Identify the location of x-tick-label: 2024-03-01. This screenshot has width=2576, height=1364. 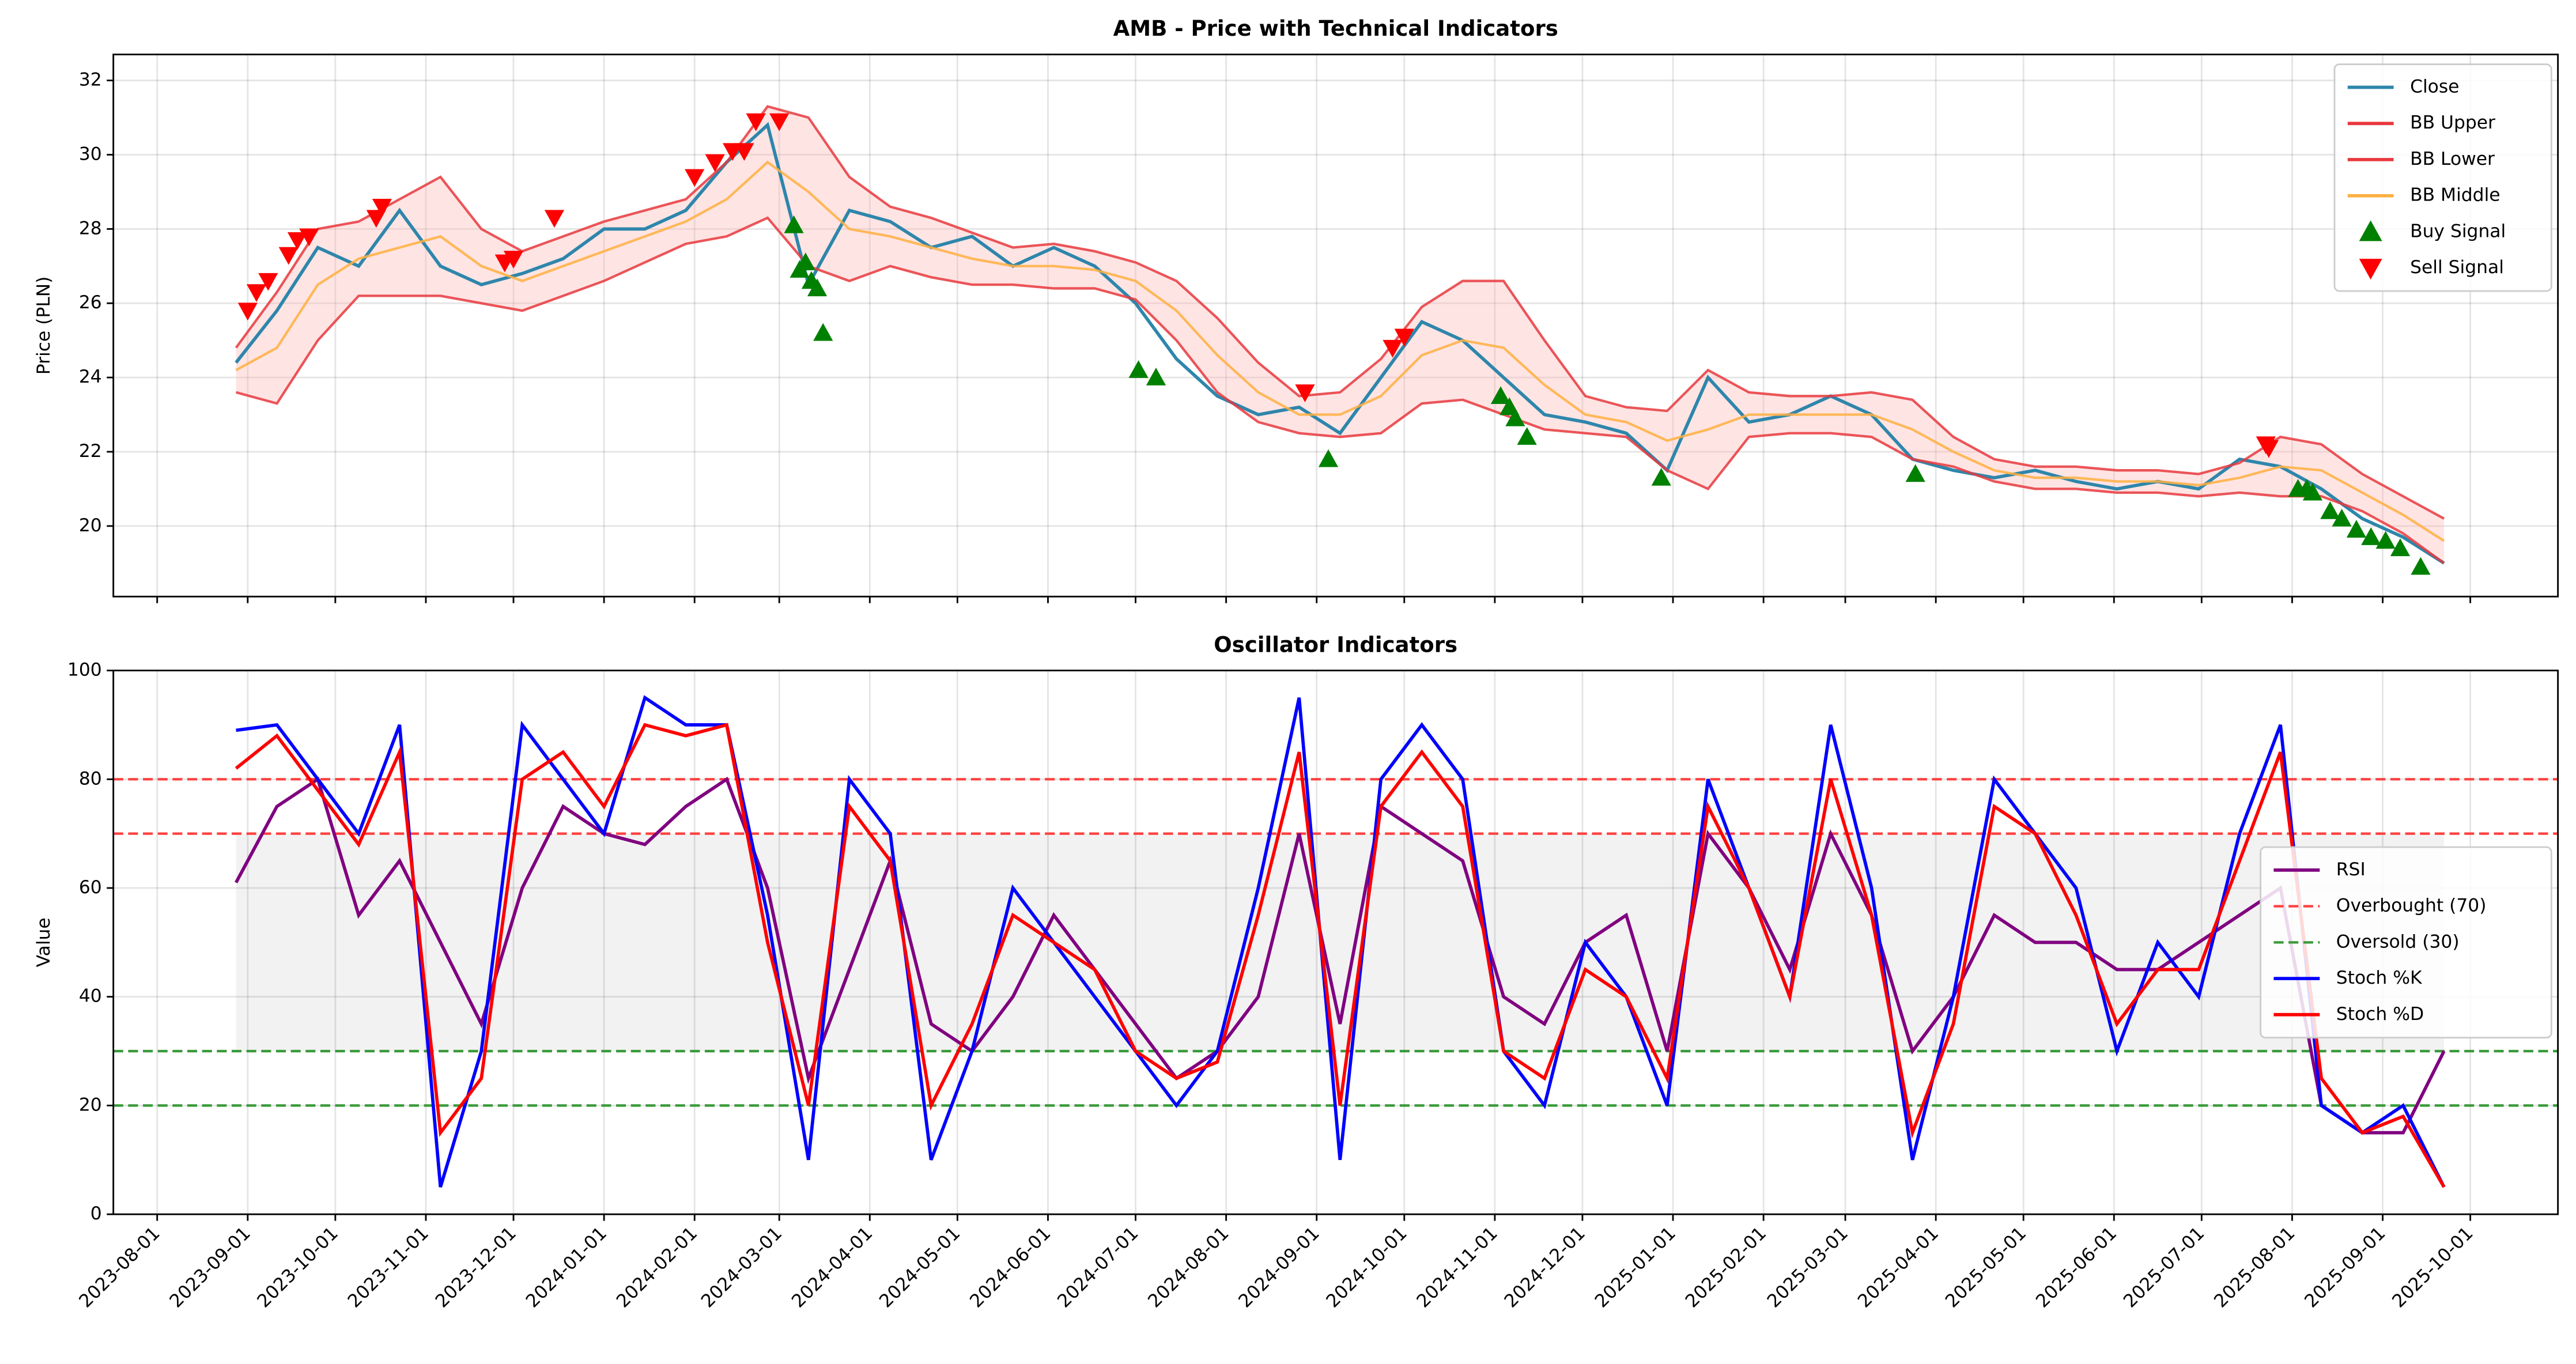
(741, 1267).